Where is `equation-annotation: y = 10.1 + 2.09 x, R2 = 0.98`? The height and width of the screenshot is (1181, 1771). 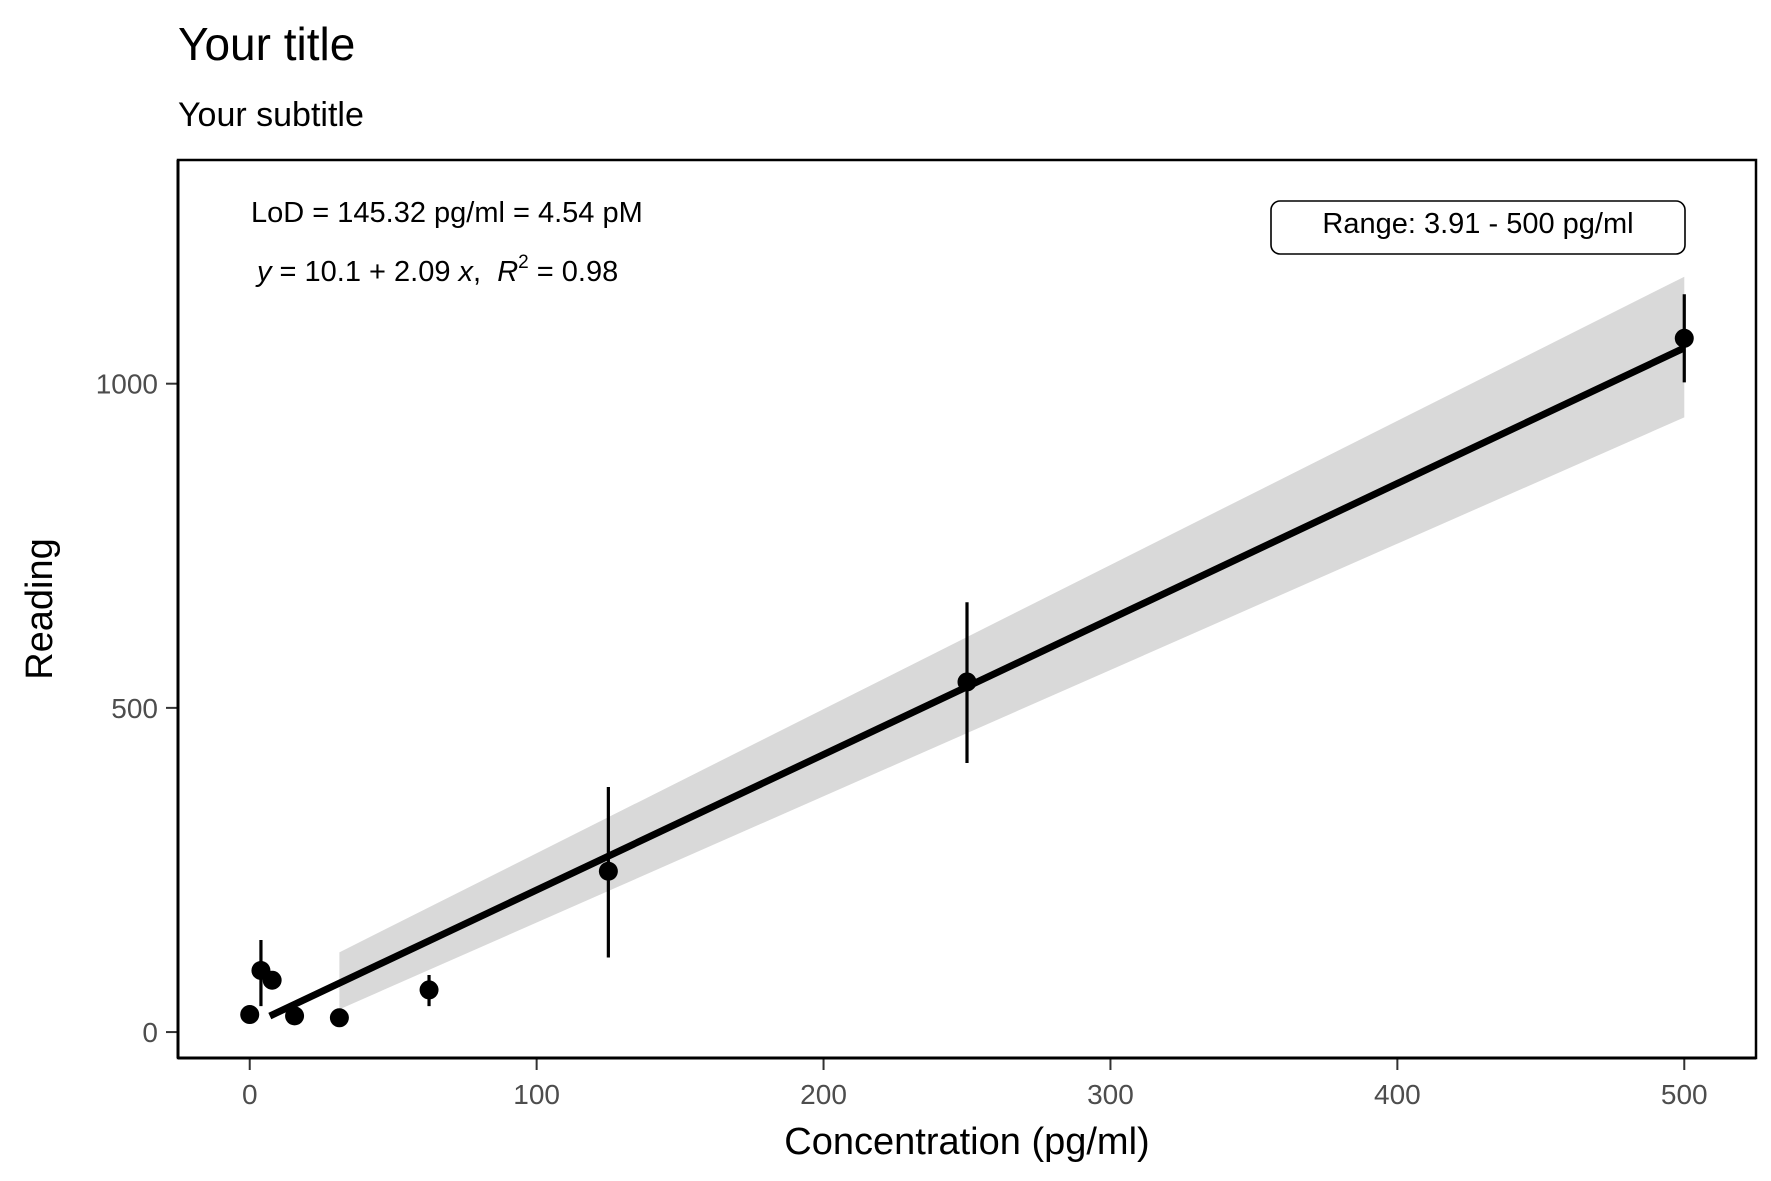
equation-annotation: y = 10.1 + 2.09 x, R2 = 0.98 is located at coordinates (436, 270).